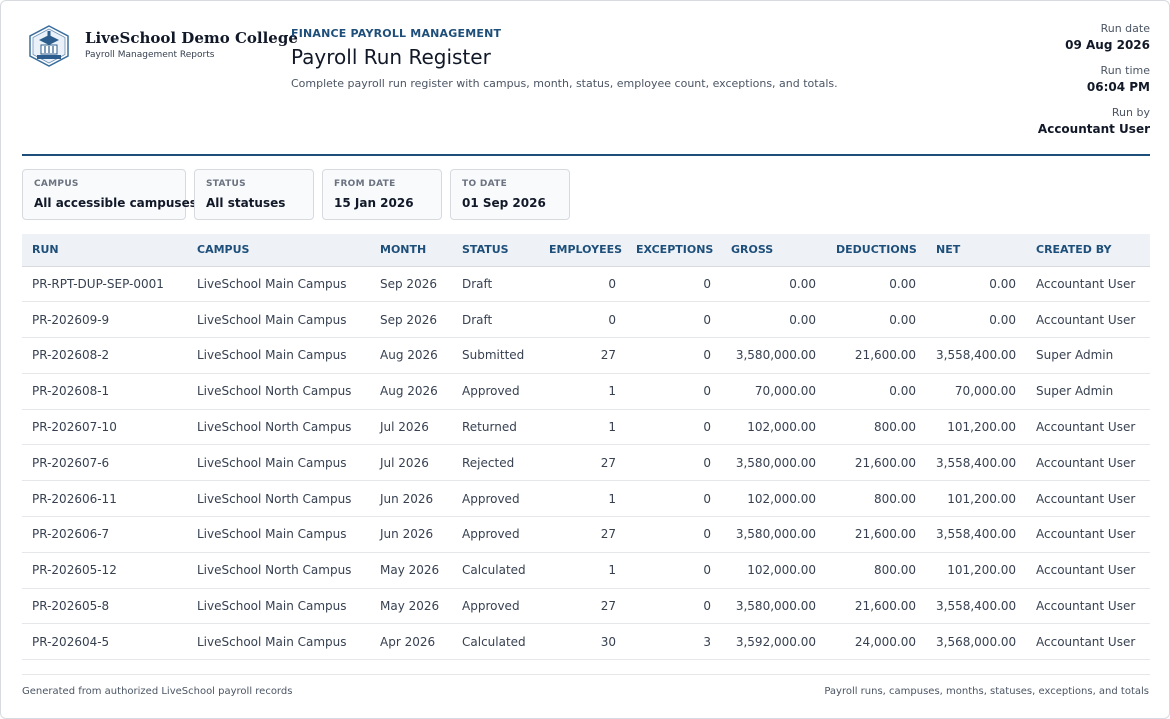 The height and width of the screenshot is (719, 1170). Describe the element at coordinates (49, 46) in the screenshot. I see `college-crest-icon` at that location.